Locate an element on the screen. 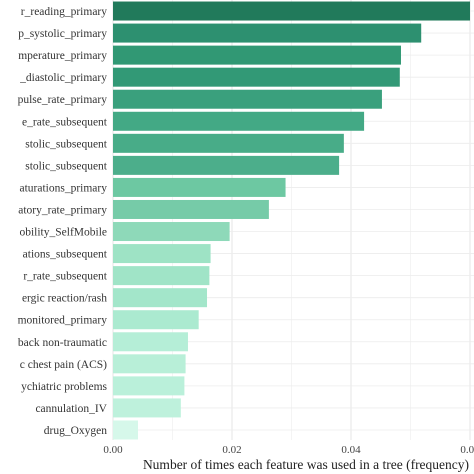 The height and width of the screenshot is (474, 474). y-tick-label: r_rate_subsequent is located at coordinates (65, 277).